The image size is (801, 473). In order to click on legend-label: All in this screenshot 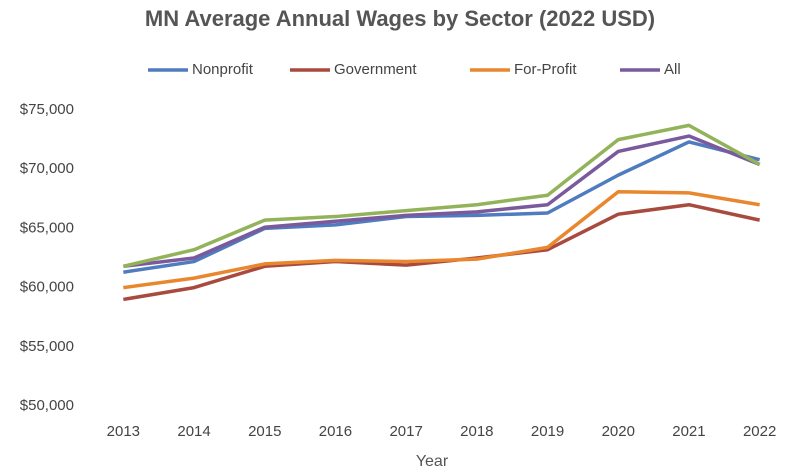, I will do `click(672, 69)`.